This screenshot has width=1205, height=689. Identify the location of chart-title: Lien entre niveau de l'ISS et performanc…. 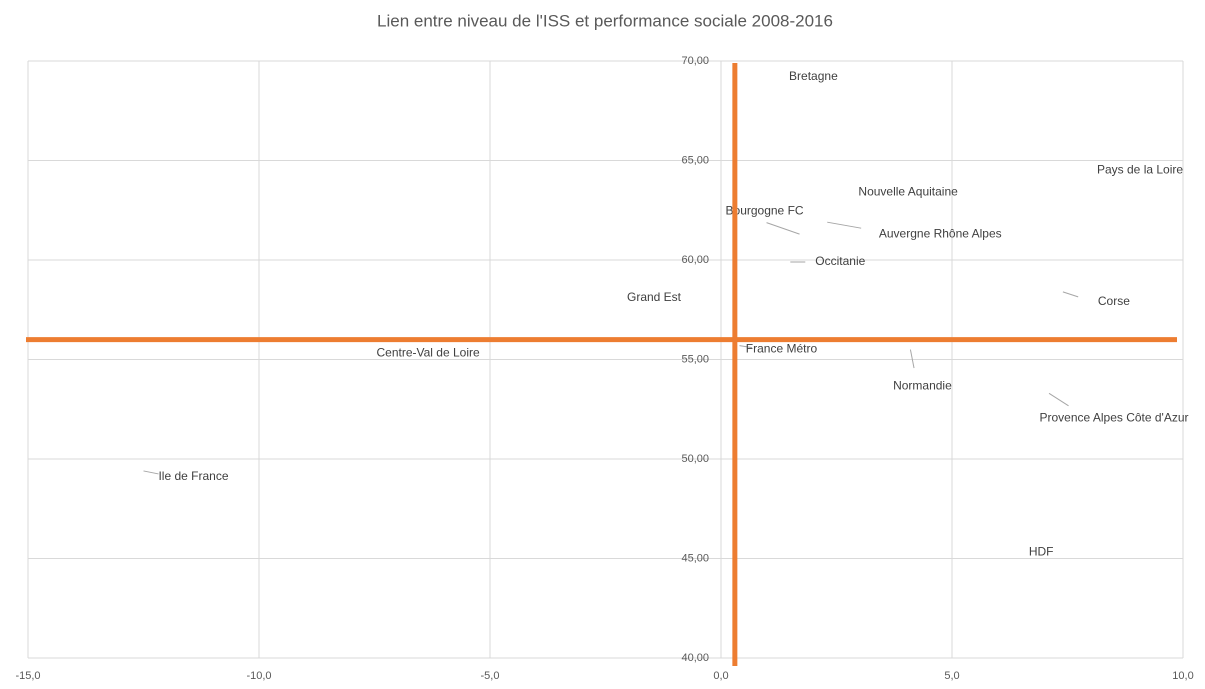
(605, 20).